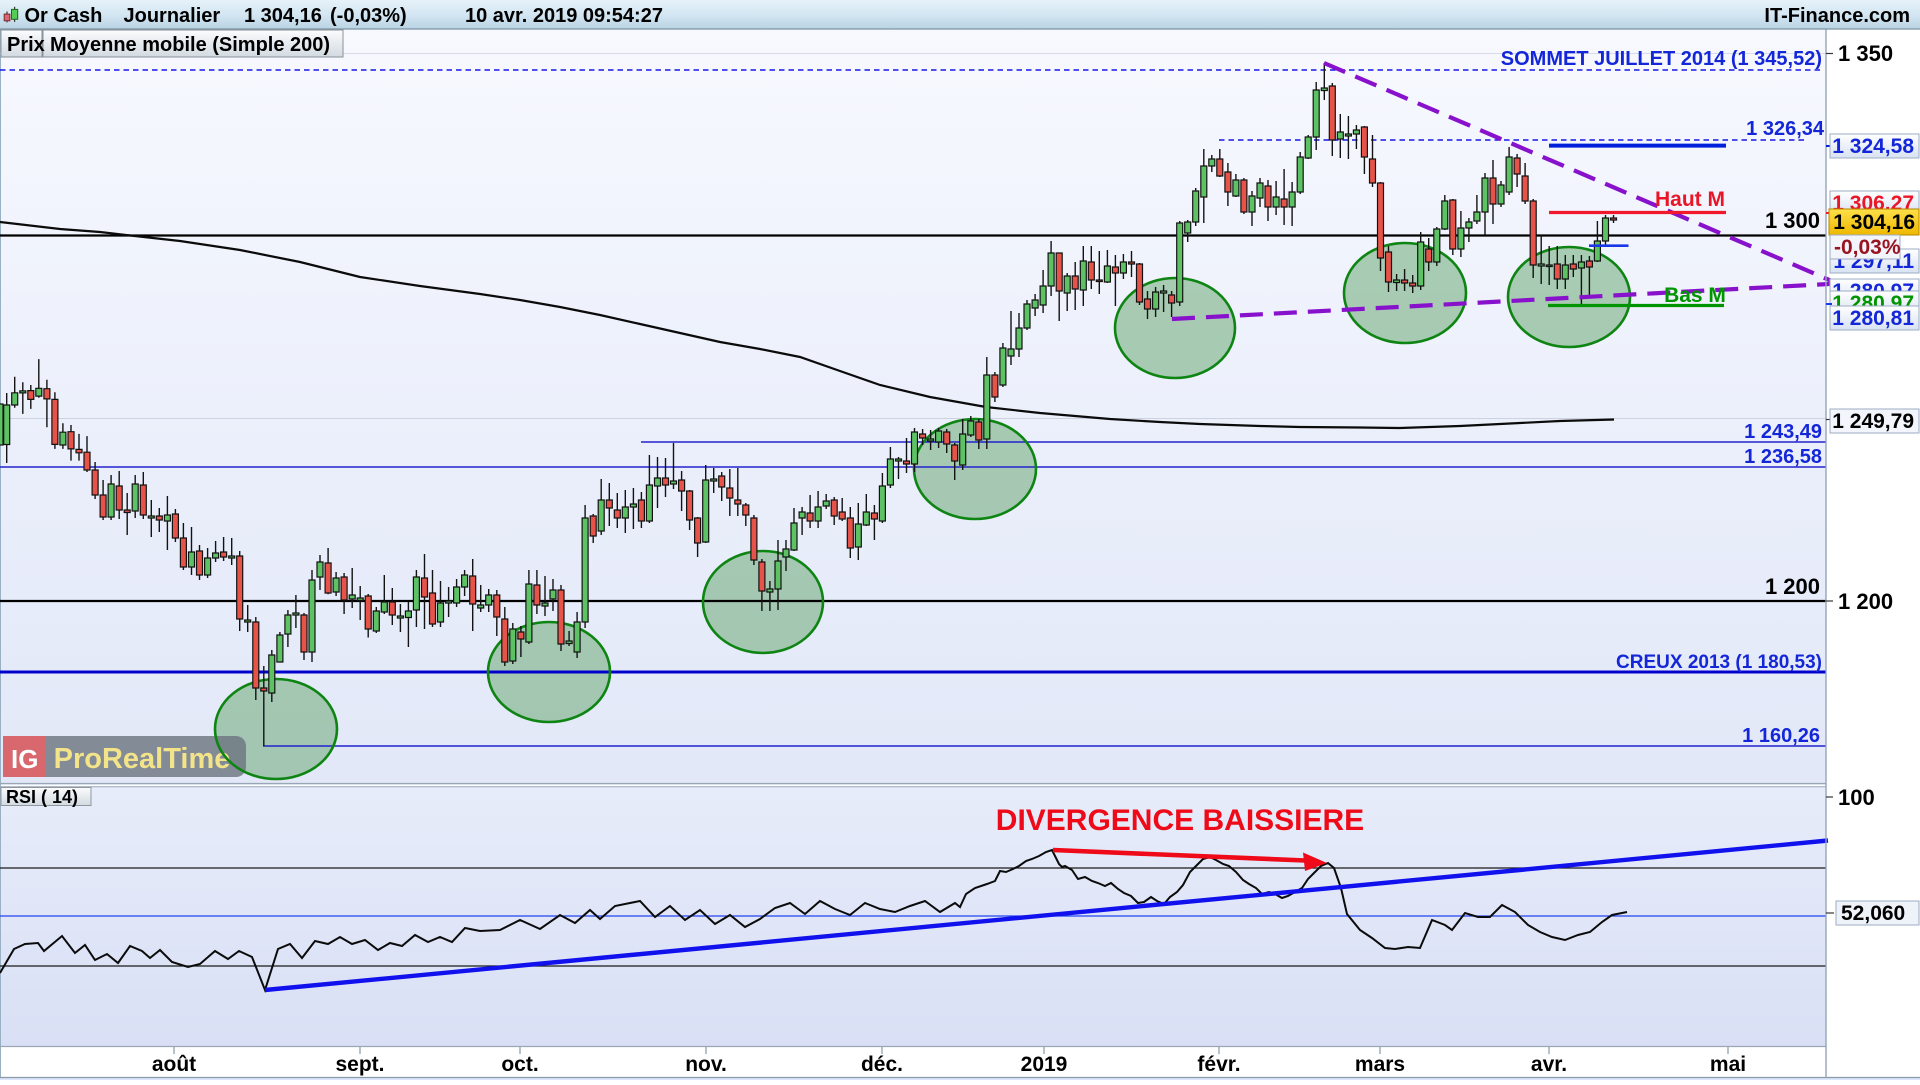 Image resolution: width=1920 pixels, height=1085 pixels. Describe the element at coordinates (190, 45) in the screenshot. I see `svg-text: Moyenne mobile (Simple 200)` at that location.